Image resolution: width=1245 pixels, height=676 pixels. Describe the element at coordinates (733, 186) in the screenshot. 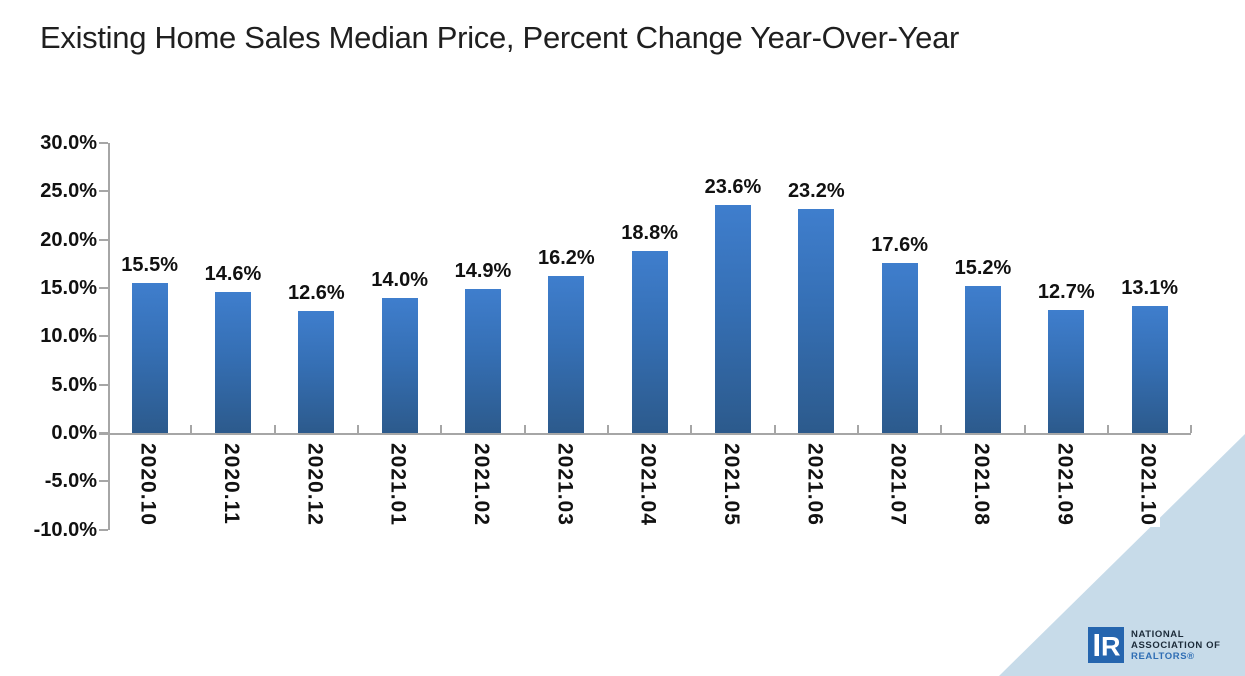

I see `bar-value-label: 23.6%` at that location.